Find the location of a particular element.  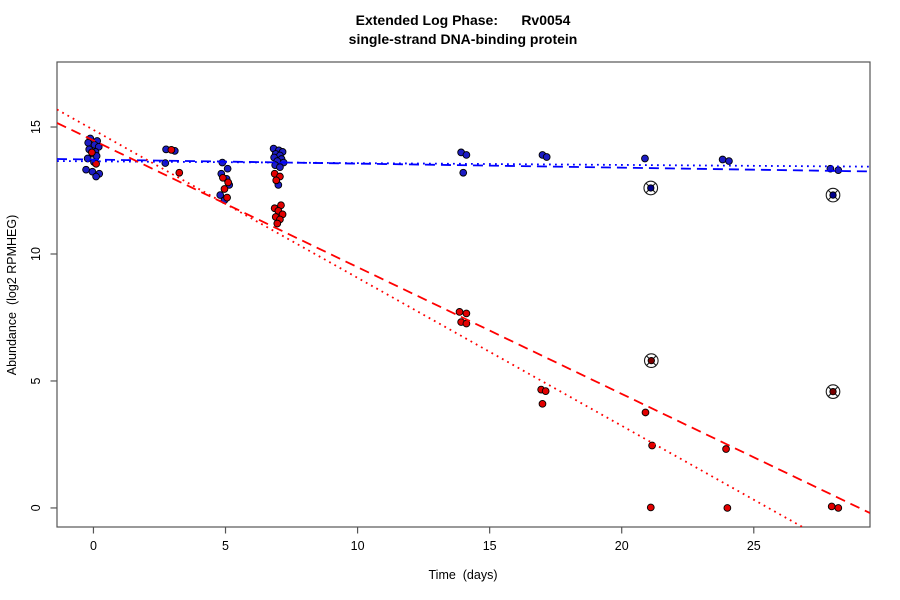

condition-blue-trend-longdash is located at coordinates (463, 165).